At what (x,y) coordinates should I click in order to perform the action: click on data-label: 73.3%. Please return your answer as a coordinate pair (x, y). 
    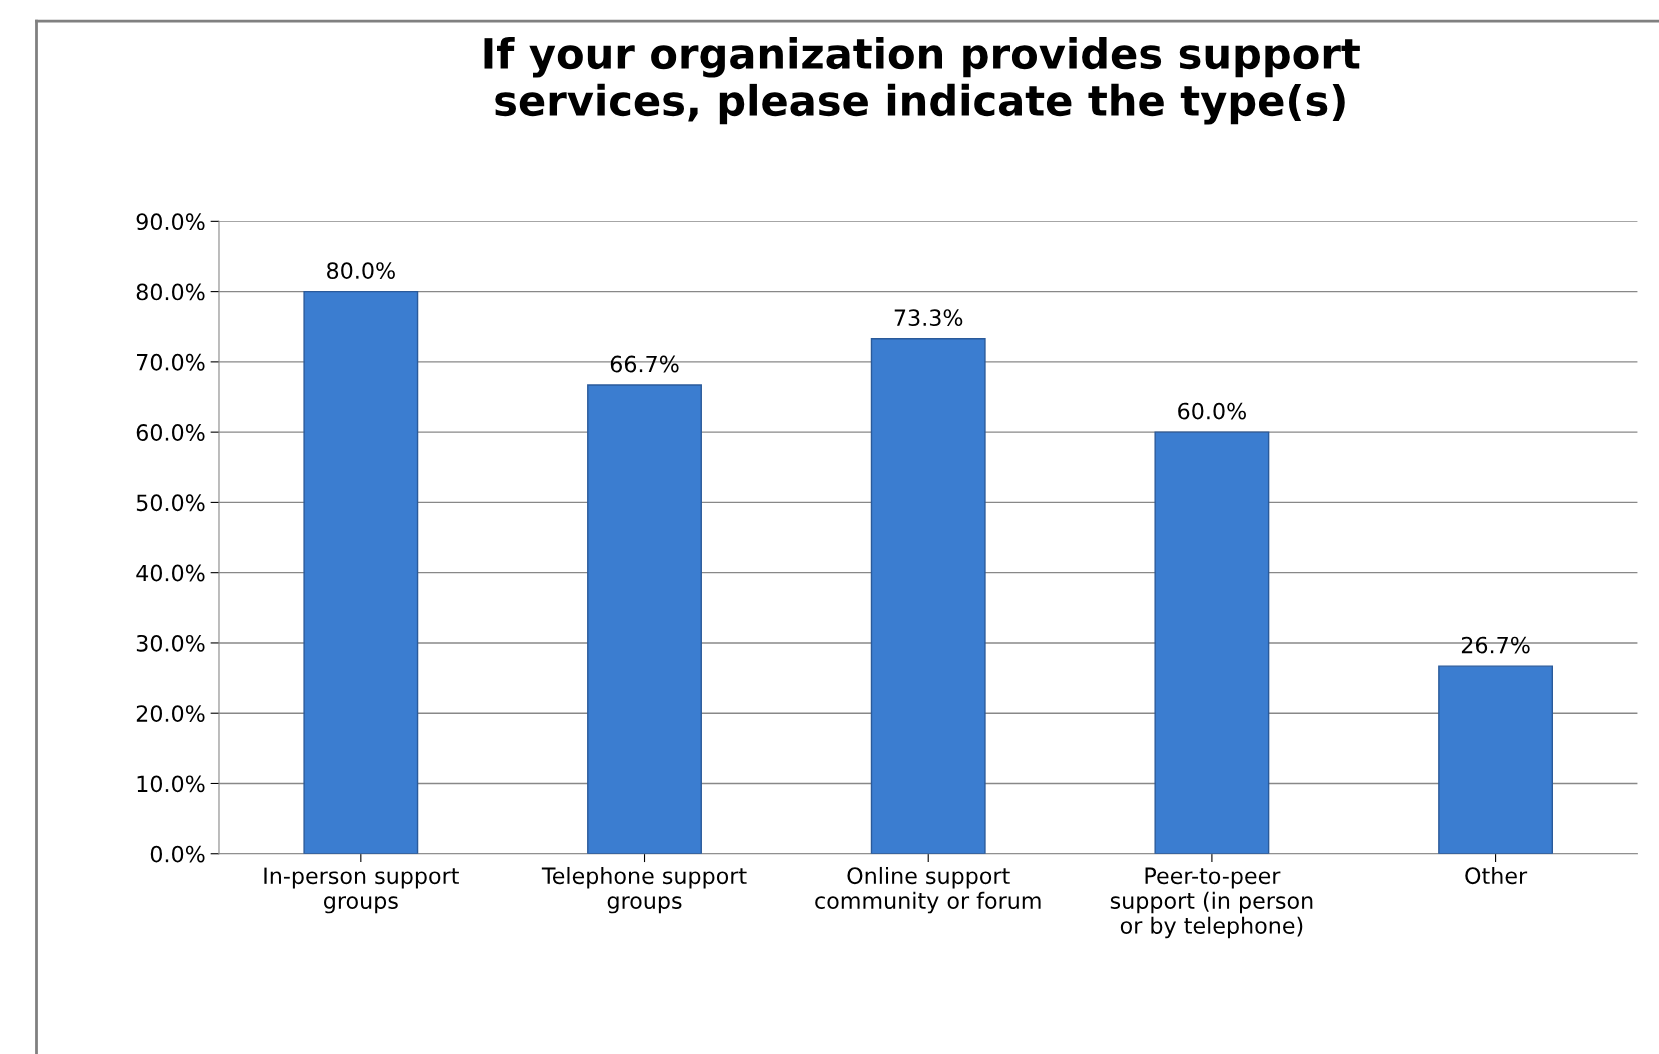
    Looking at the image, I should click on (928, 318).